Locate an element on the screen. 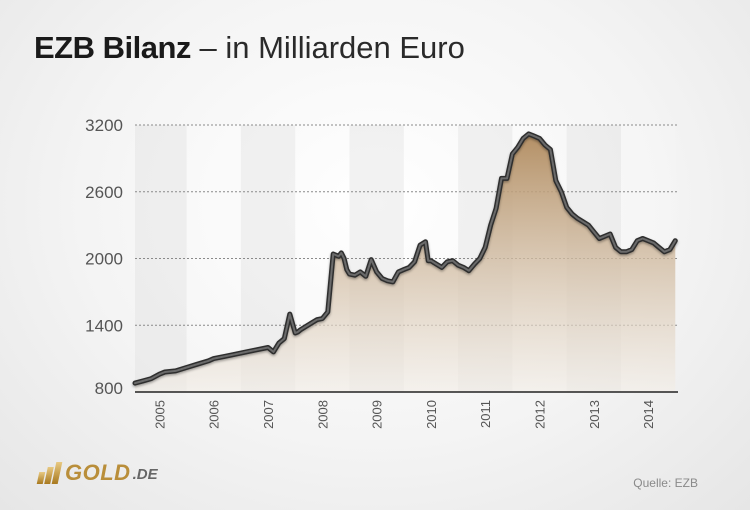 This screenshot has height=510, width=750. logo-text: GOLD is located at coordinates (98, 472).